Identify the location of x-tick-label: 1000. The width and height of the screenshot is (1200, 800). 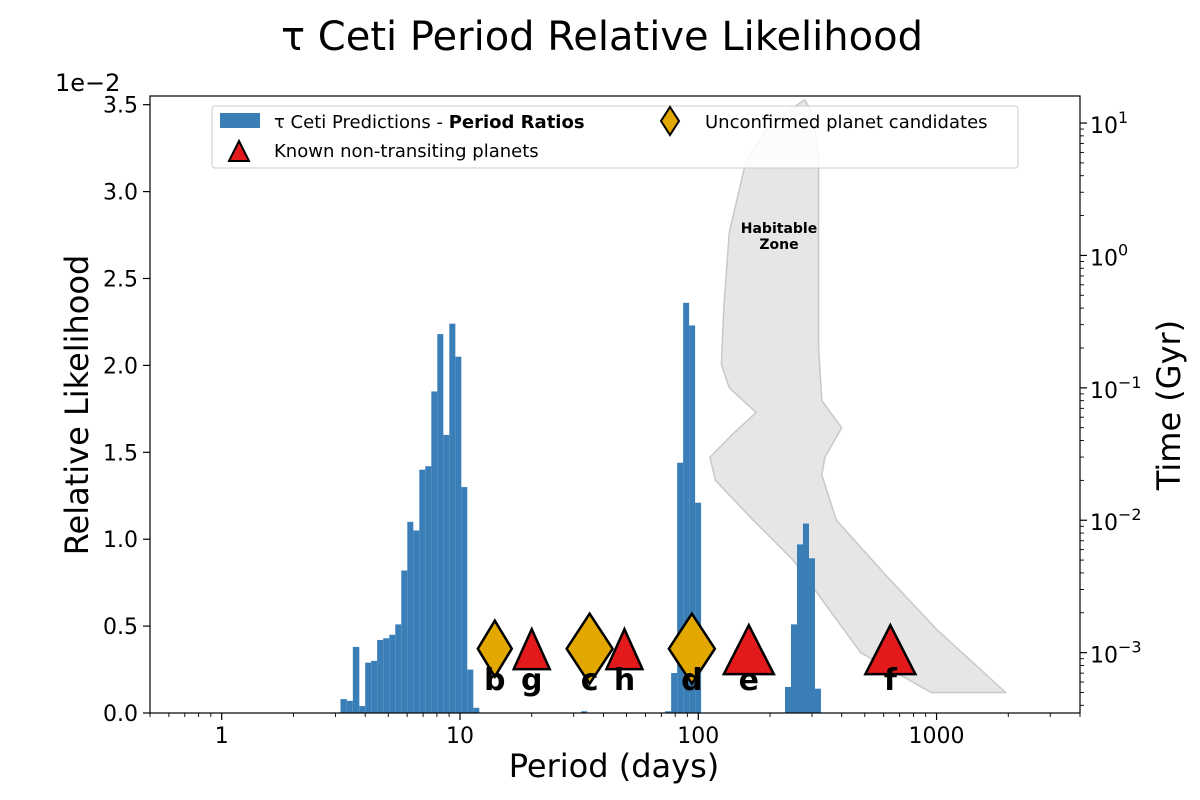
(937, 736).